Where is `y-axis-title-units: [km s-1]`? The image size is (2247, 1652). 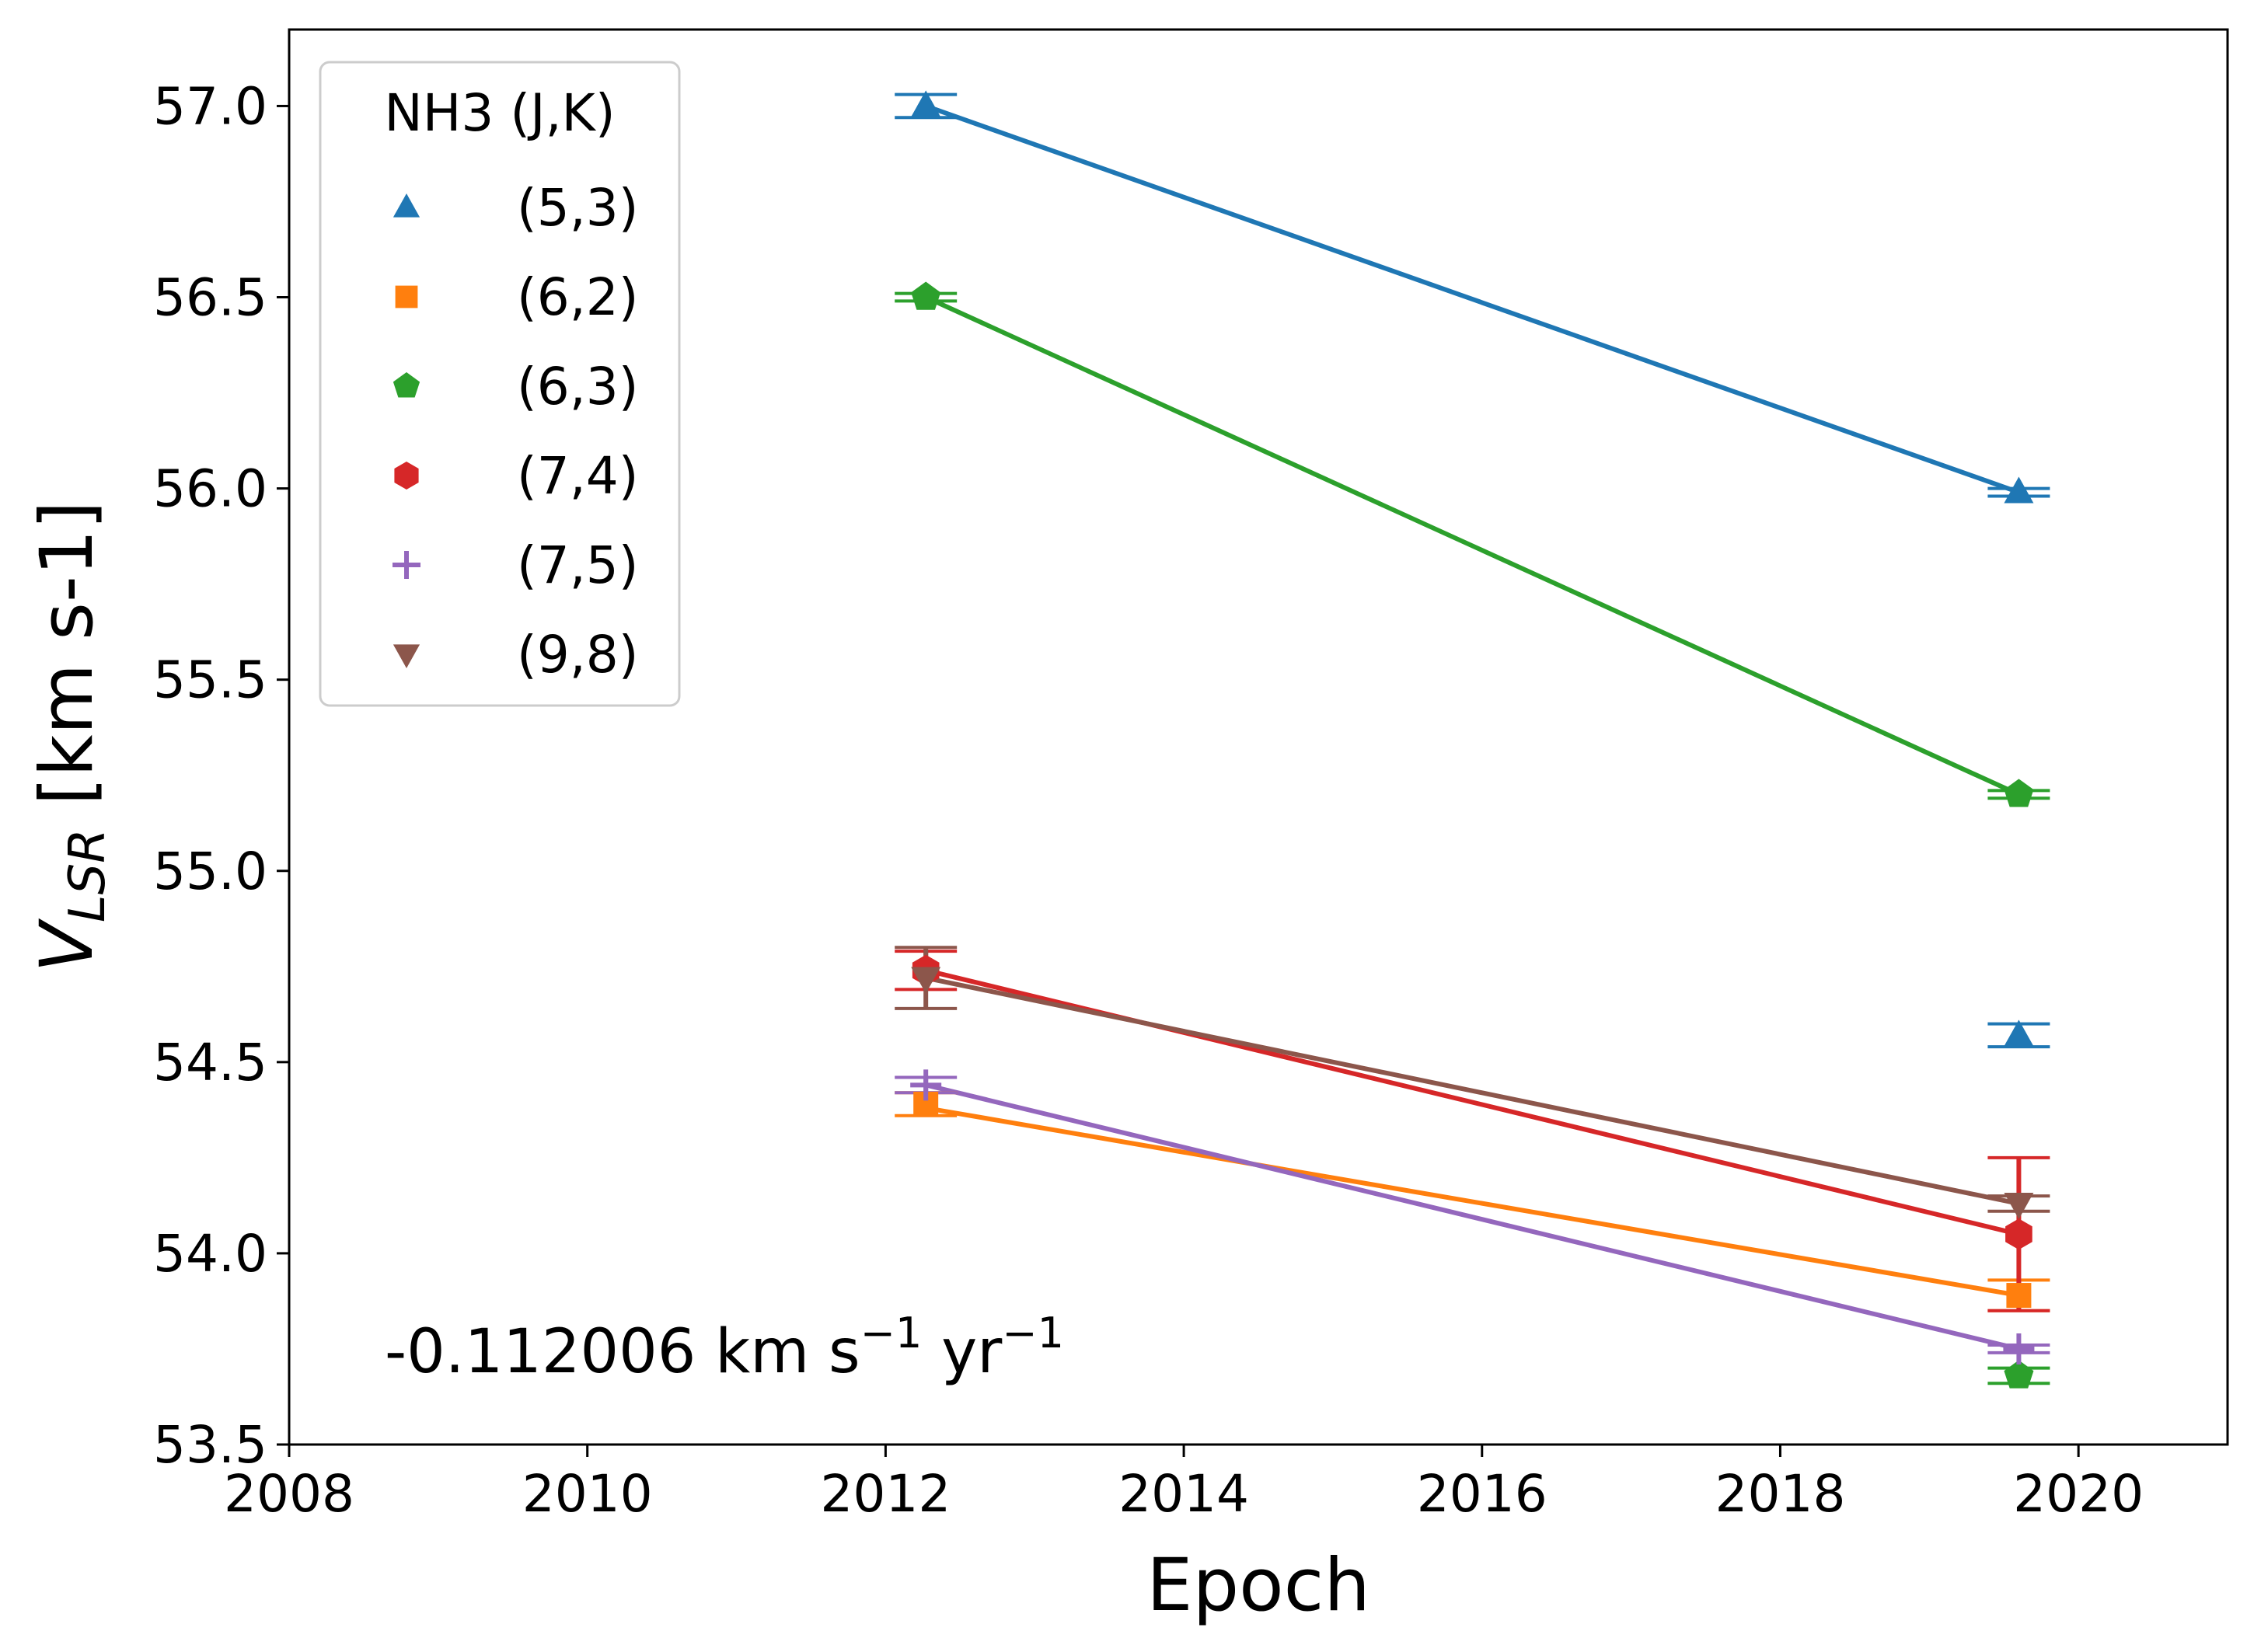
y-axis-title-units: [km s-1] is located at coordinates (68, 665).